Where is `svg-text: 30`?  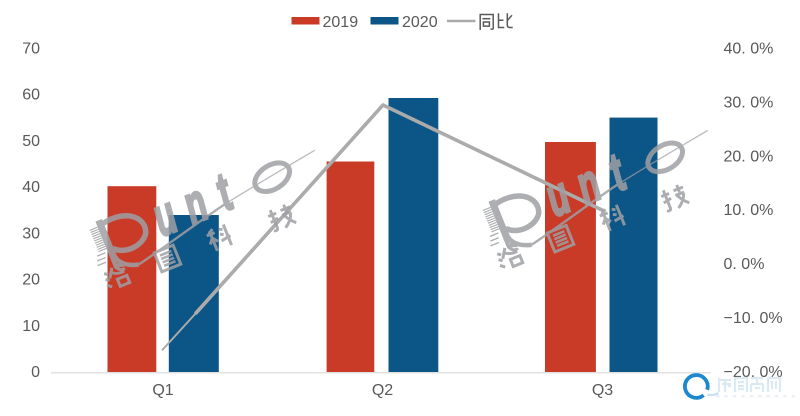 svg-text: 30 is located at coordinates (31, 233).